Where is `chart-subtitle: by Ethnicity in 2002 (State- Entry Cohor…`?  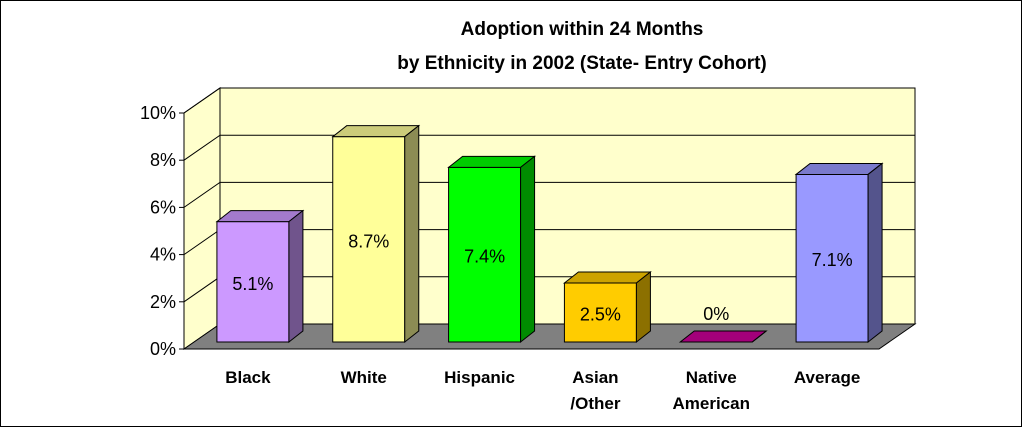 chart-subtitle: by Ethnicity in 2002 (State- Entry Cohor… is located at coordinates (582, 63).